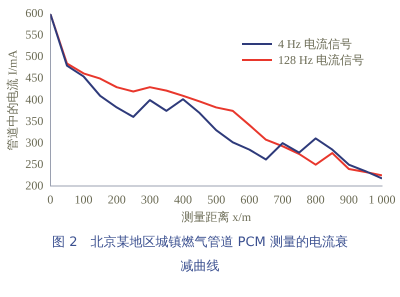 This screenshot has width=400, height=297. I want to click on x-tick-label: 900, so click(349, 199).